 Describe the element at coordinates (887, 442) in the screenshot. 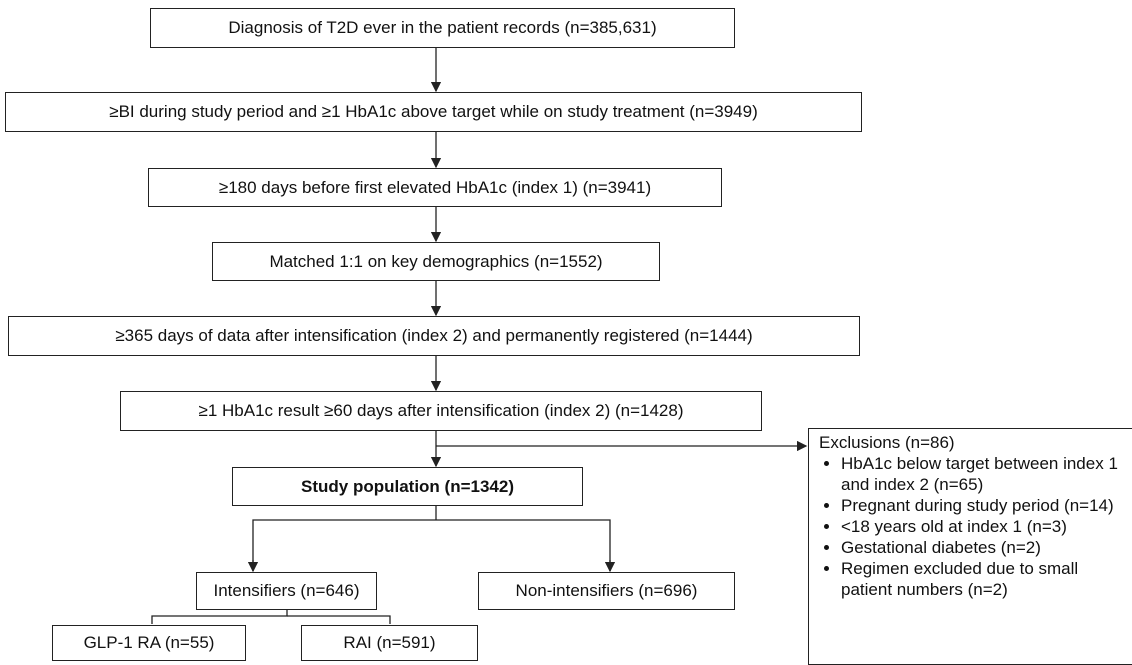

I see `exclusions-title: Exclusions (n=86)` at that location.